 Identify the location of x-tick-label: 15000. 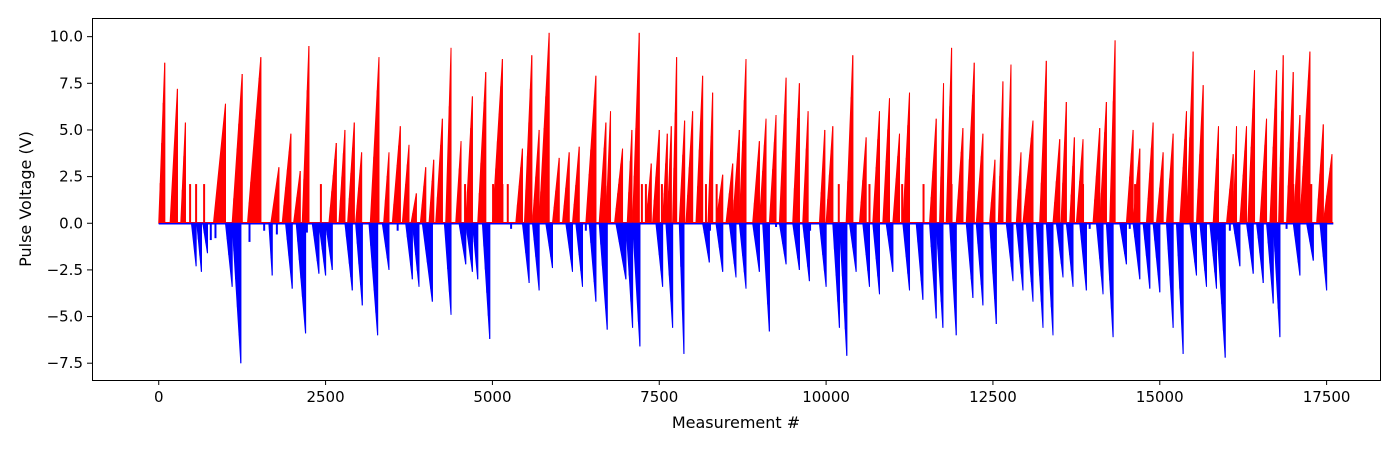
(1160, 397).